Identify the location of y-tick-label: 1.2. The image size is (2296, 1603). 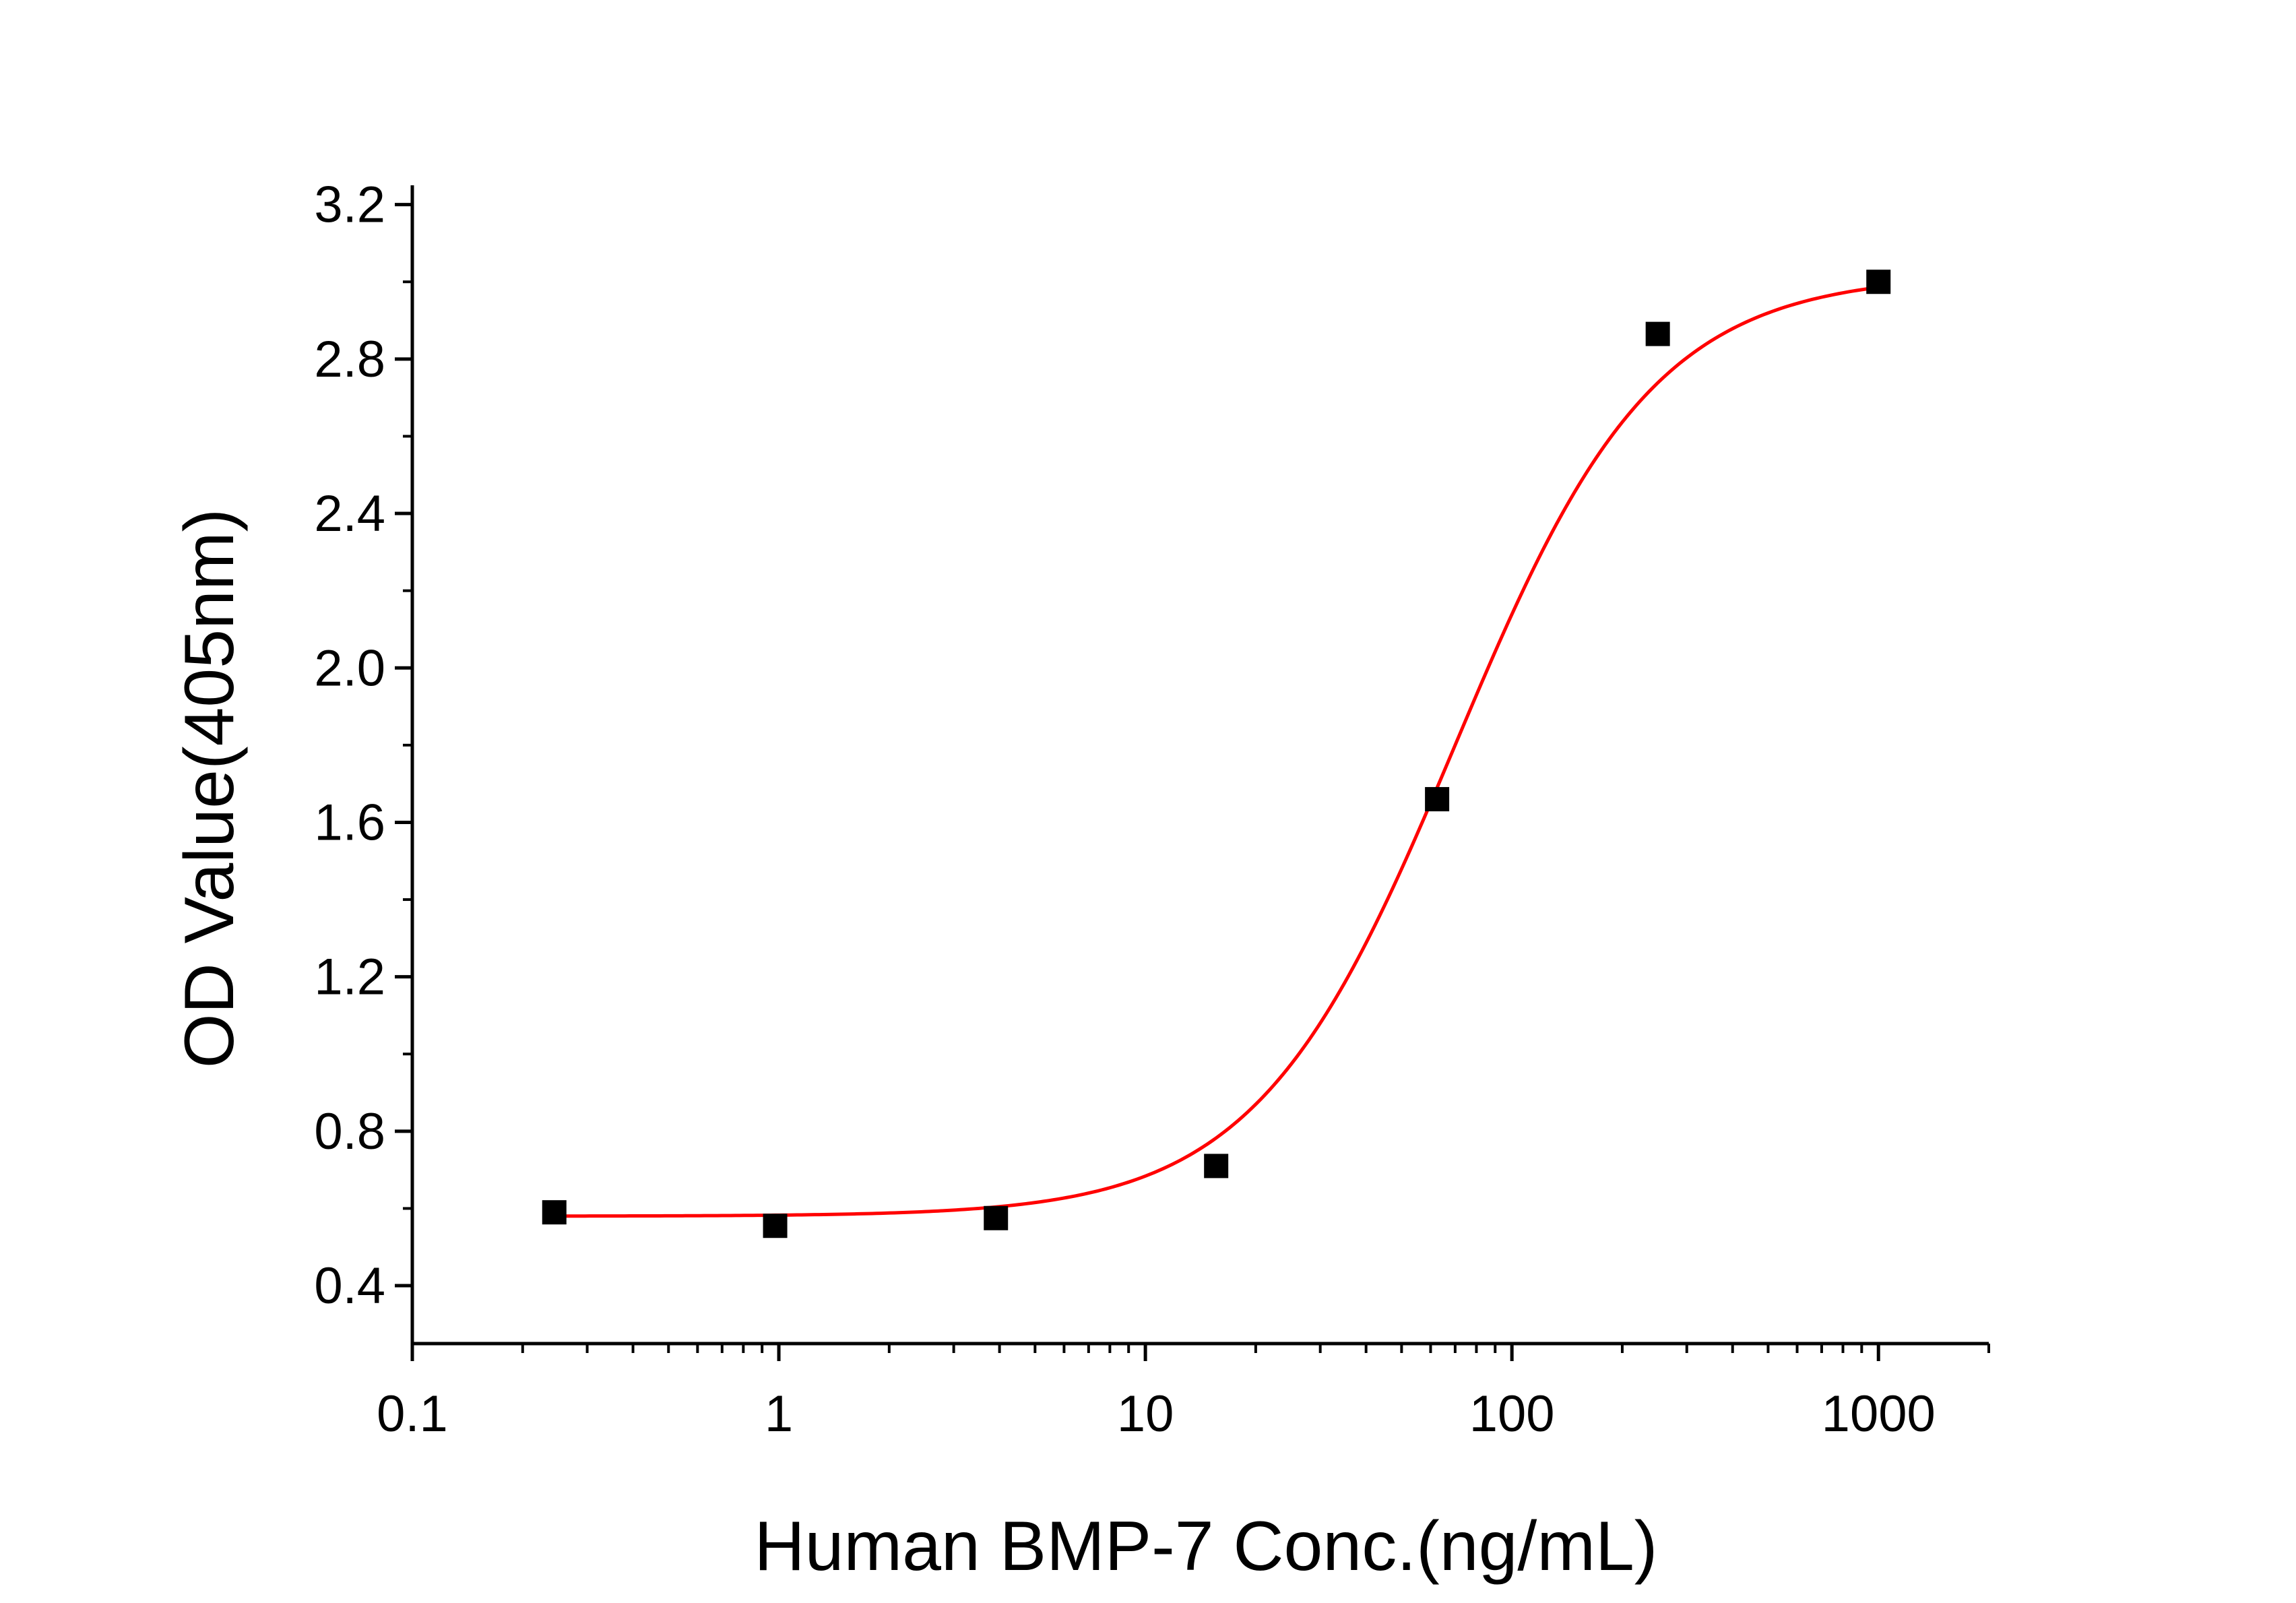
(349, 977).